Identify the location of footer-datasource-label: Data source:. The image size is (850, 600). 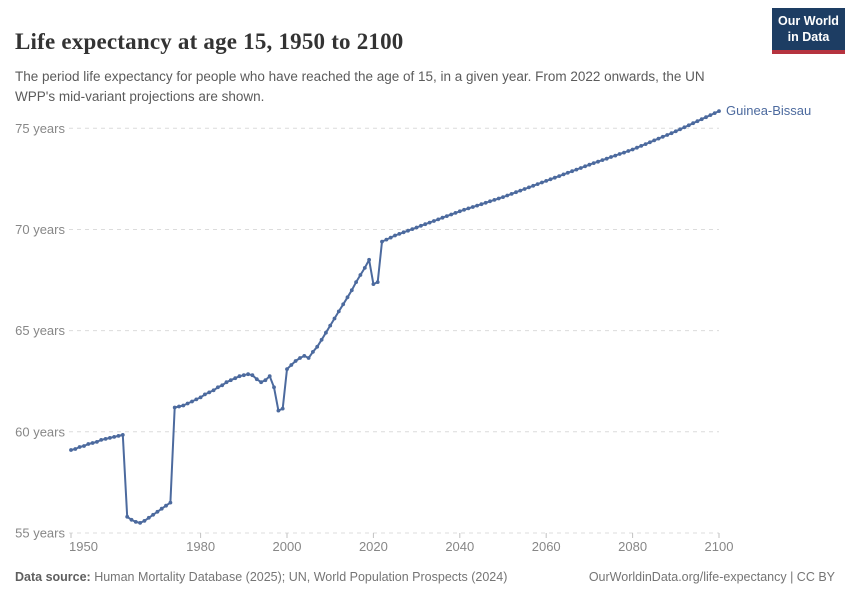
(53, 577).